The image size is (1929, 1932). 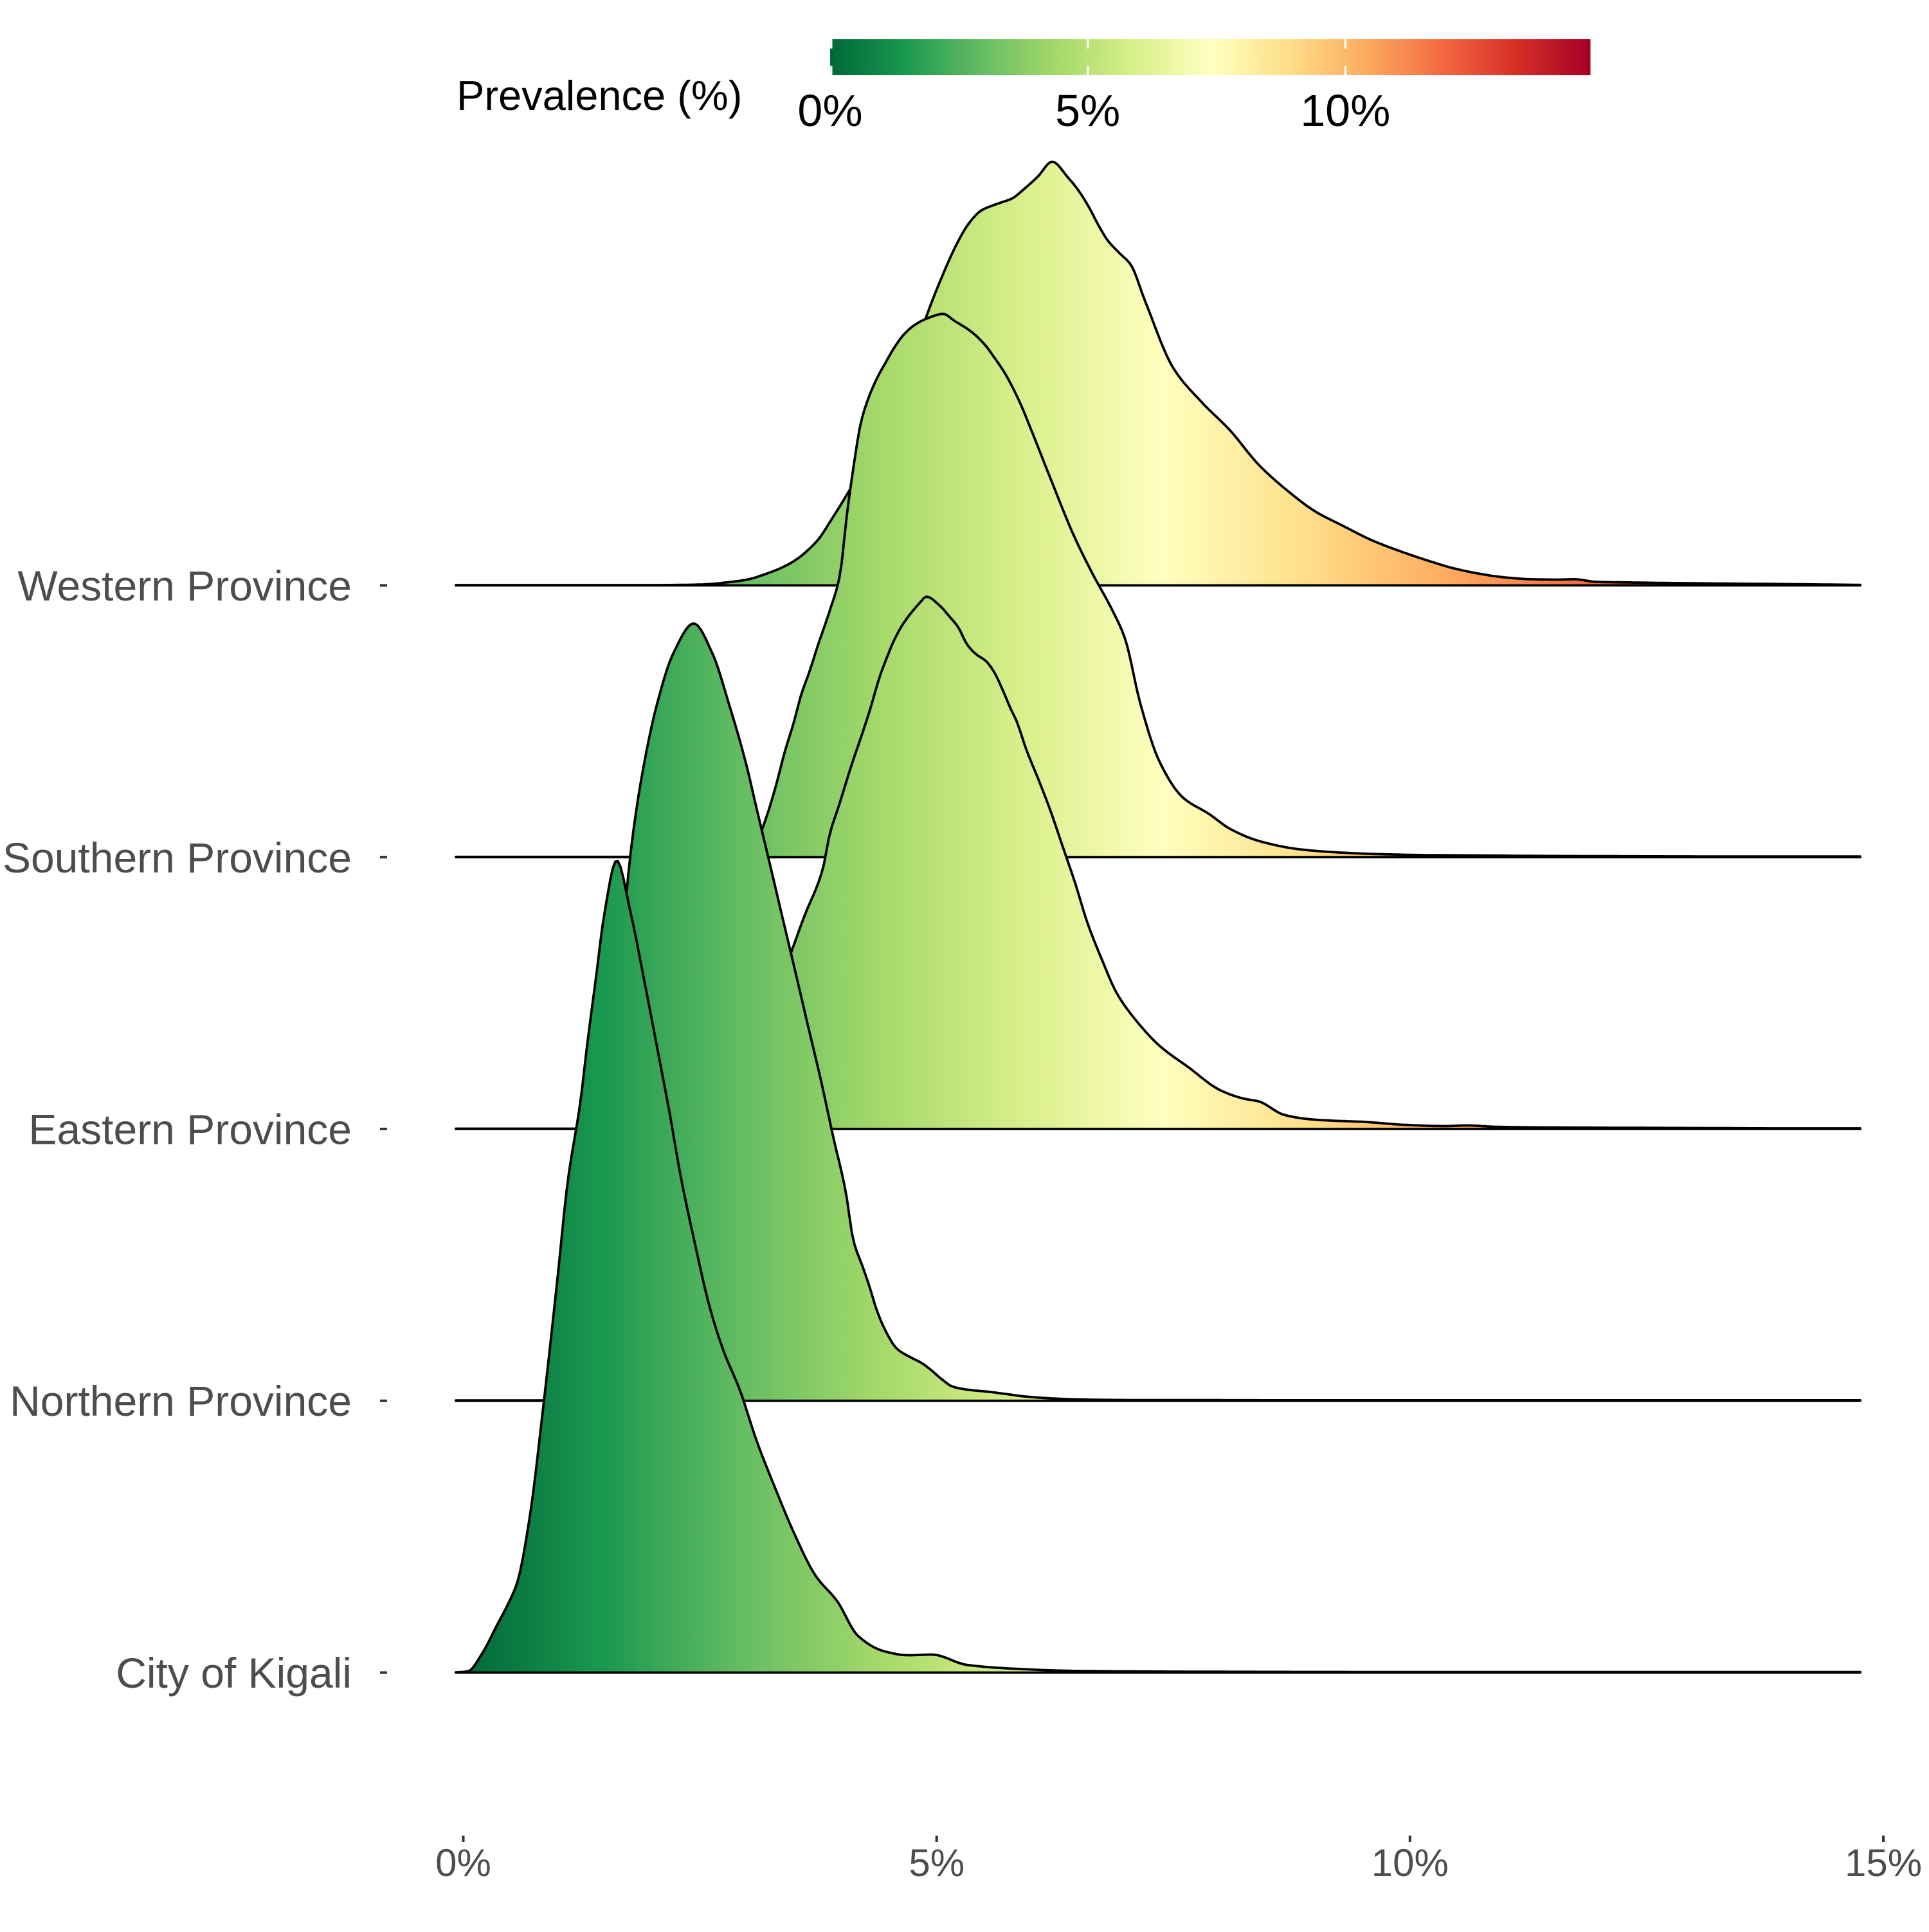 I want to click on svg-text: Eastern Province, so click(x=190, y=1129).